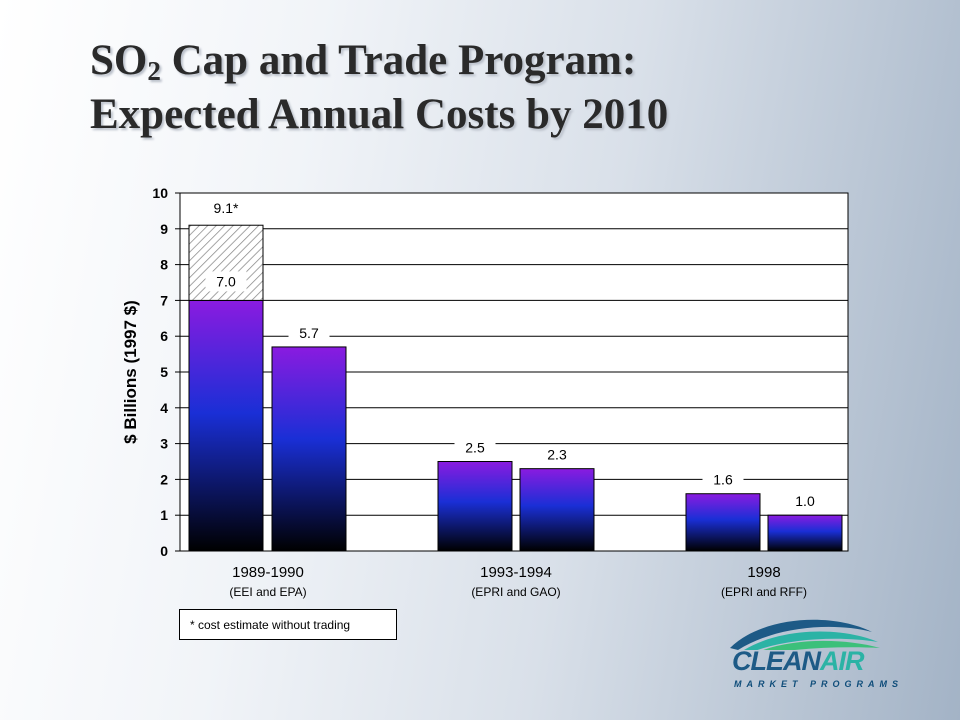 This screenshot has height=720, width=960. Describe the element at coordinates (164, 515) in the screenshot. I see `y-tick-label: 1` at that location.